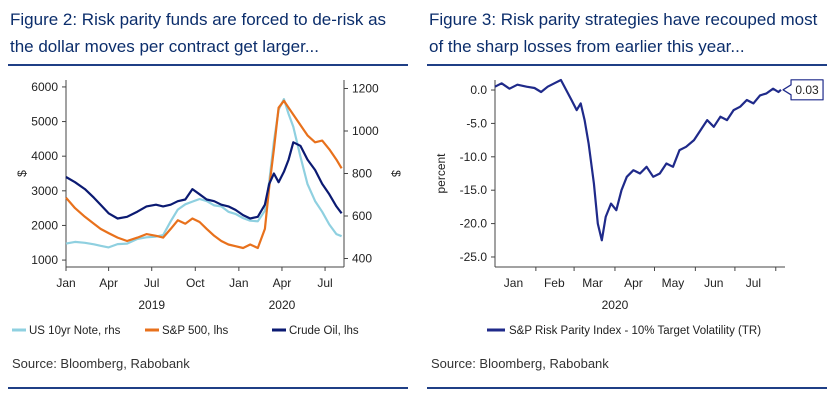 The width and height of the screenshot is (831, 400). What do you see at coordinates (75, 331) in the screenshot?
I see `legend-label-us-10yr-note: US 10yr Note, rhs` at bounding box center [75, 331].